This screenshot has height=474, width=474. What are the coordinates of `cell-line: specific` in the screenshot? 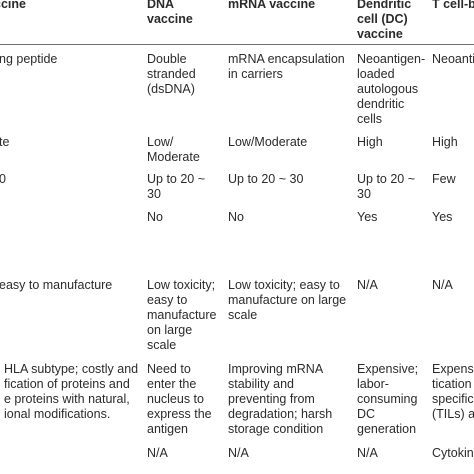 It's located at (453, 399).